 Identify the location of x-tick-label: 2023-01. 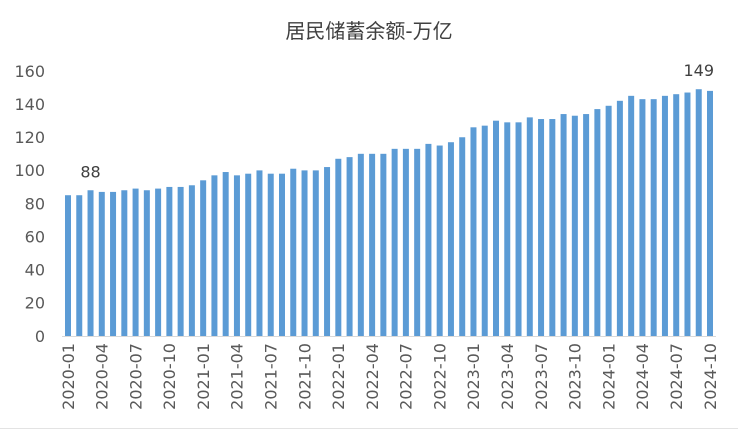
(473, 376).